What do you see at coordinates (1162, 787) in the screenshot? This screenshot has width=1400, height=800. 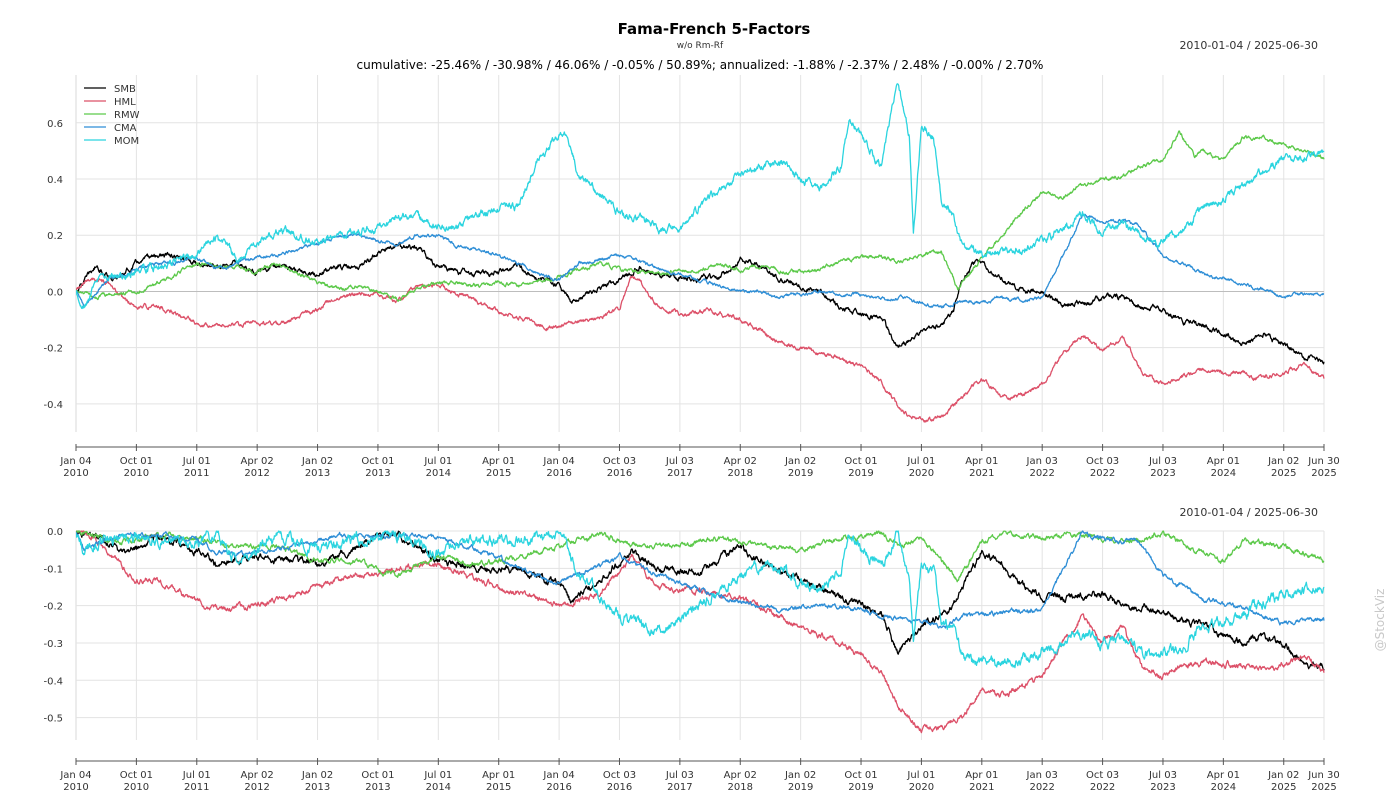 I see `x-tick-label: 2023` at bounding box center [1162, 787].